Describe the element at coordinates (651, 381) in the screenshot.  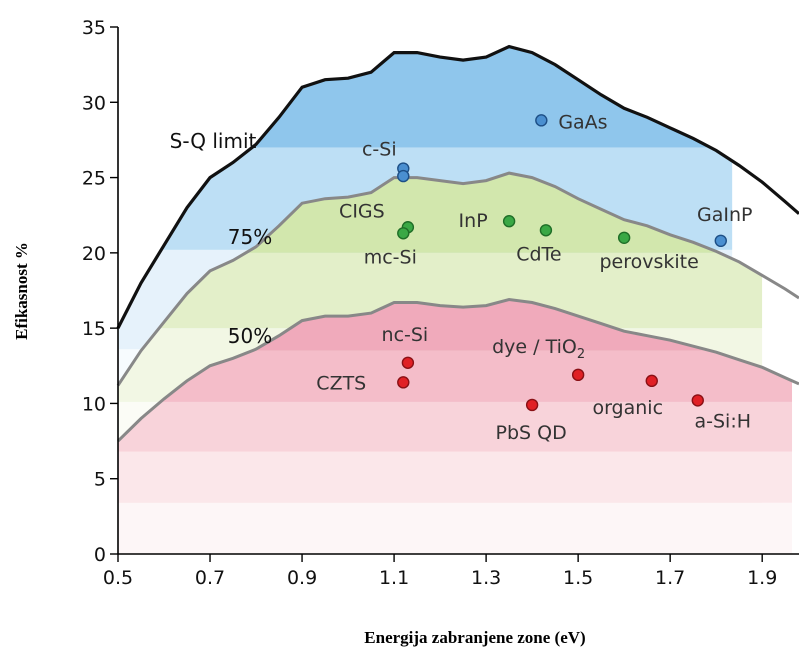
I see `data-point-organic` at that location.